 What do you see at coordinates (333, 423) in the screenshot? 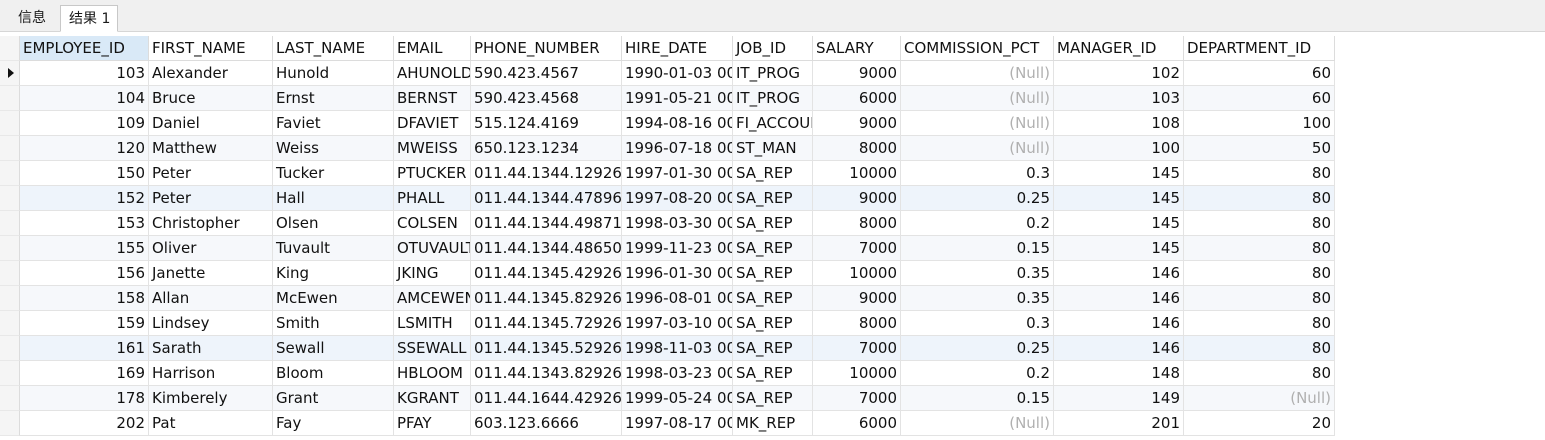
I see `cell-last-name: Fay` at bounding box center [333, 423].